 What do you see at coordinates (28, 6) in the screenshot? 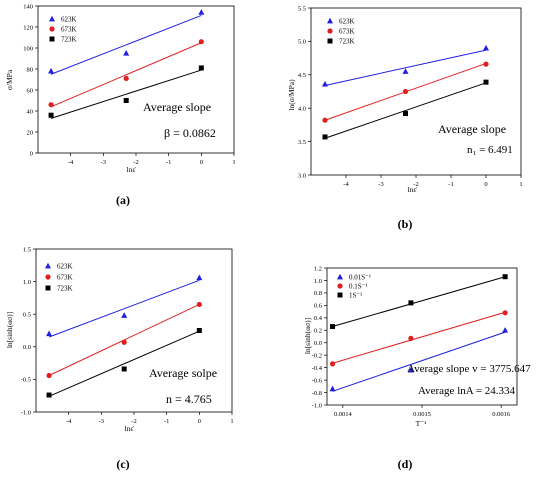
I see `panel-a-ytick-label: 140` at bounding box center [28, 6].